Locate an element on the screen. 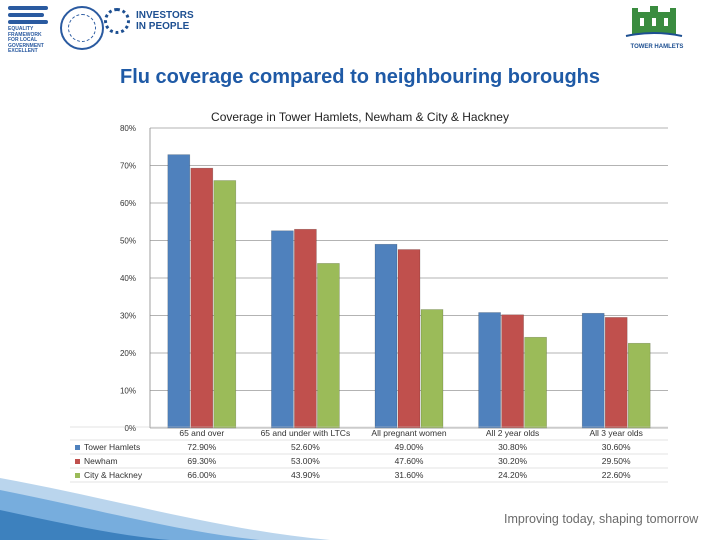 The height and width of the screenshot is (540, 720). data-value-label: 31.60% is located at coordinates (409, 475).